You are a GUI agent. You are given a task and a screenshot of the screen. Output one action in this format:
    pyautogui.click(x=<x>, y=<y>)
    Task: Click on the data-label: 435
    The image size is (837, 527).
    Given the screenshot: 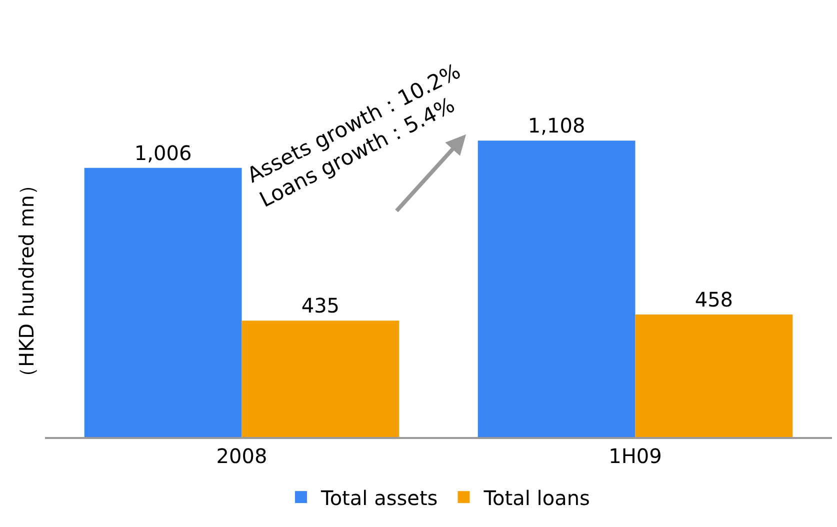 What is the action you would take?
    pyautogui.click(x=320, y=306)
    